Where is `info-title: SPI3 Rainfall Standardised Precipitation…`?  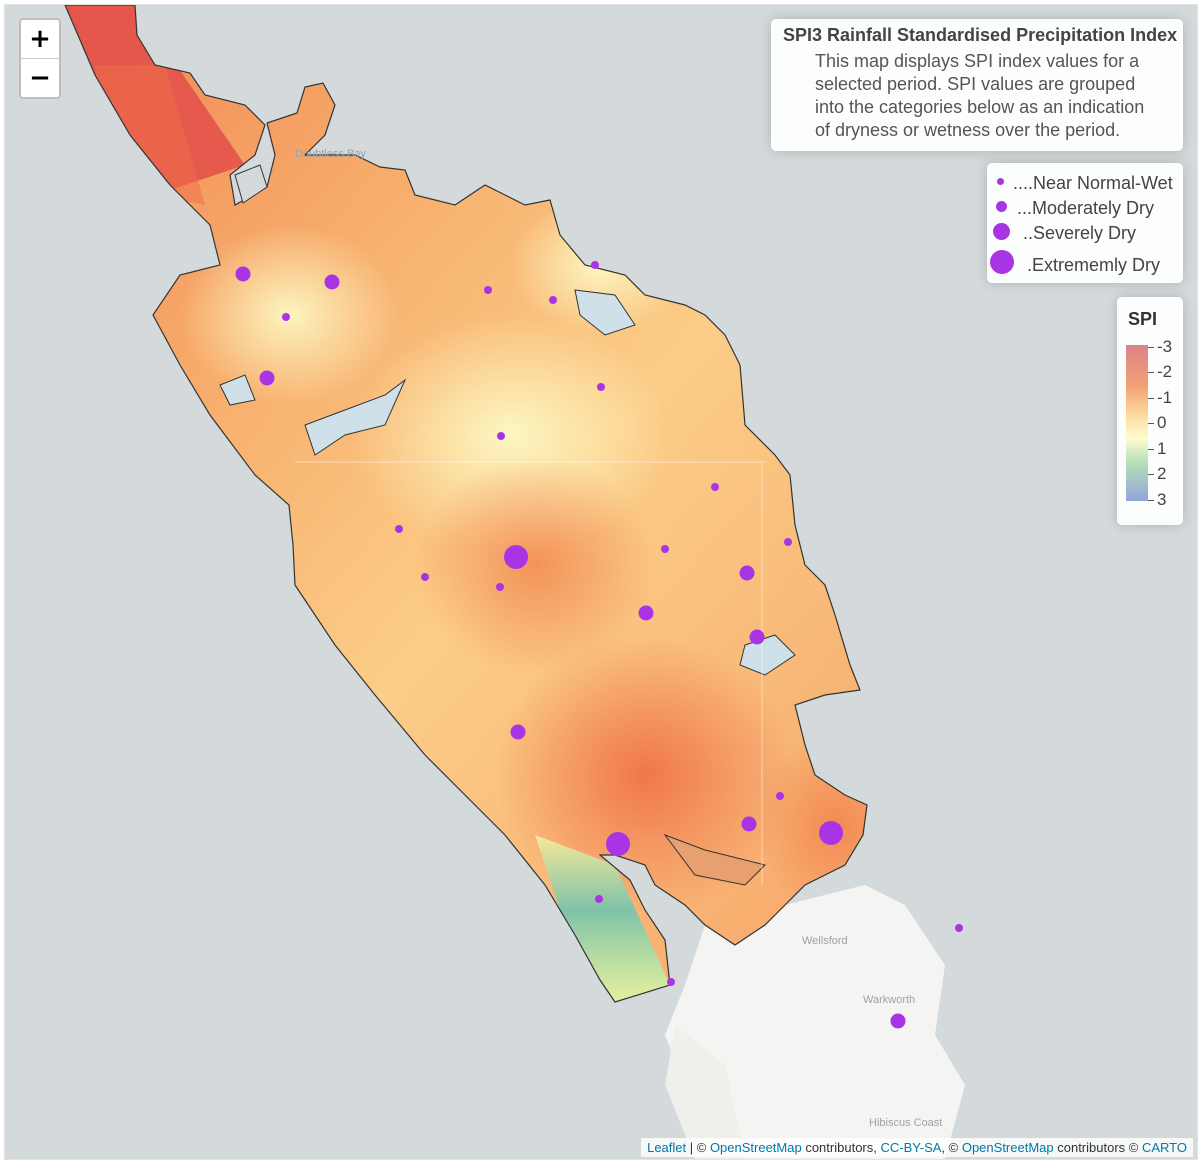
info-title: SPI3 Rainfall Standardised Precipitation… is located at coordinates (980, 35).